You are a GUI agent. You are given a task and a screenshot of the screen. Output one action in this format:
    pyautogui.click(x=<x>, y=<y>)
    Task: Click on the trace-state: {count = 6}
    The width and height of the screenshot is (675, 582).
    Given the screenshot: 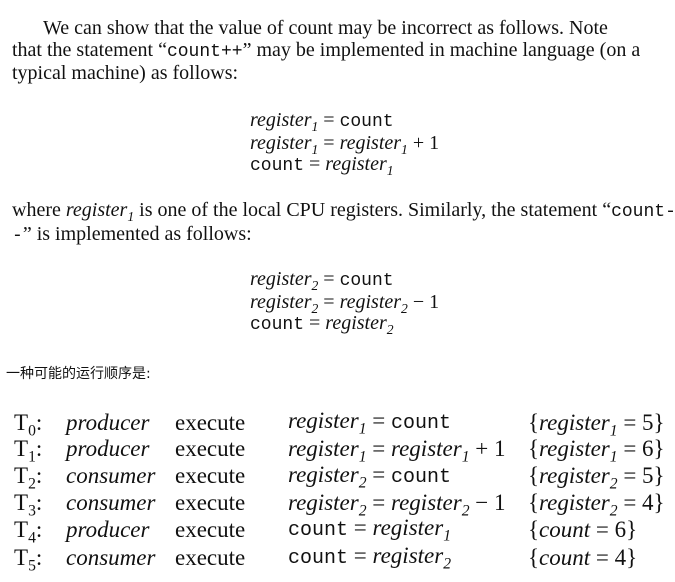 What is the action you would take?
    pyautogui.click(x=583, y=529)
    